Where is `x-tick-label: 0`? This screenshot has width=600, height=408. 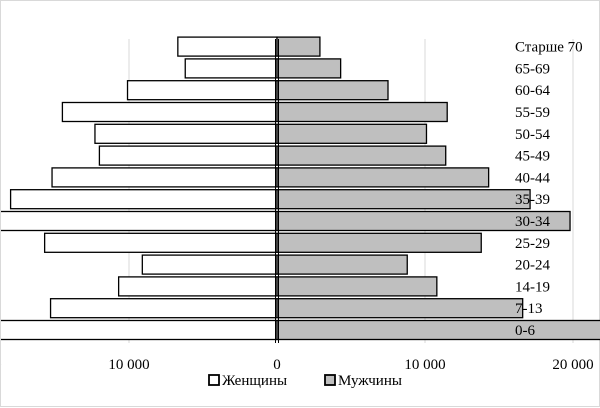 x-tick-label: 0 is located at coordinates (277, 365).